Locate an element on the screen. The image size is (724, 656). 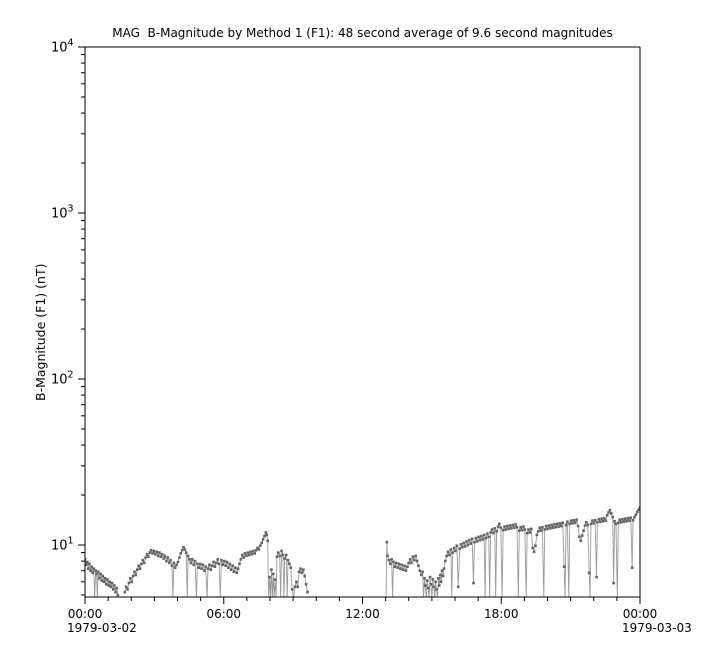
y-tick-label: 10⁴ is located at coordinates (62, 47).